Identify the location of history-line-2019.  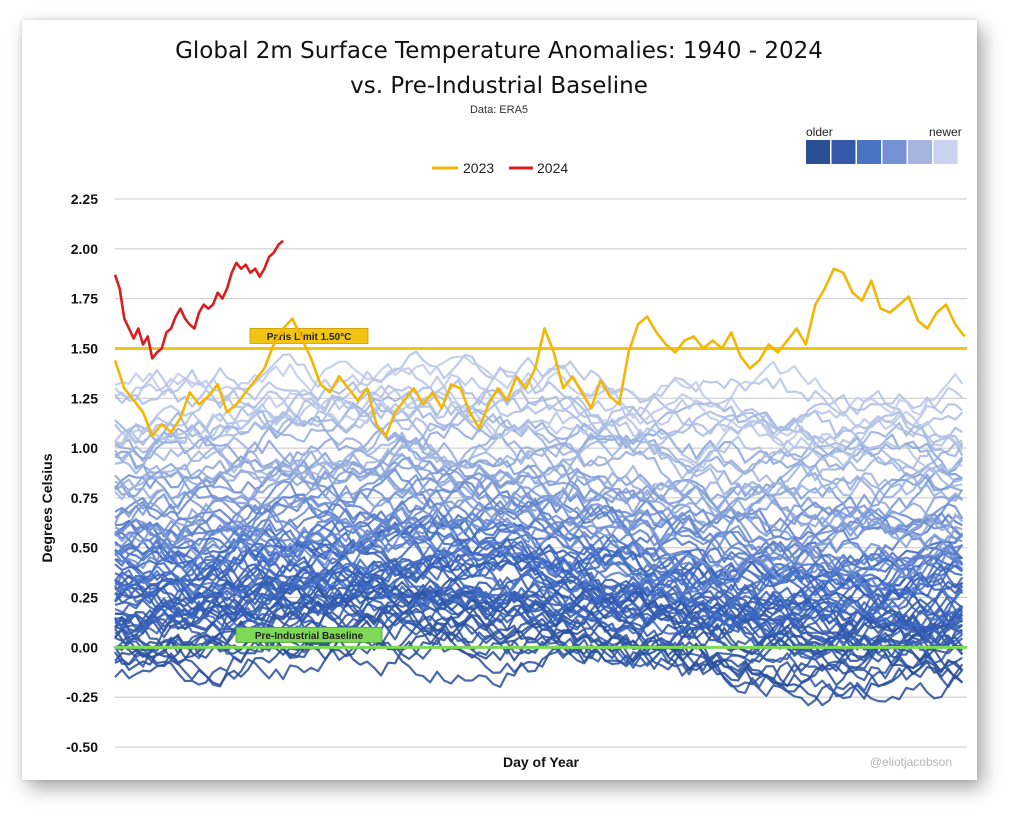
(538, 429).